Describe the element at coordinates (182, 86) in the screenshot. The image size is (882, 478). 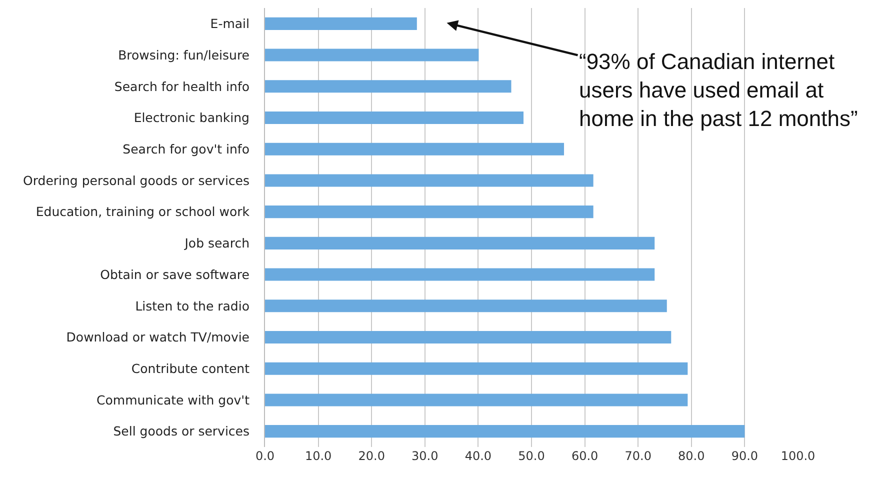
I see `y-tick-label: Search for health info` at that location.